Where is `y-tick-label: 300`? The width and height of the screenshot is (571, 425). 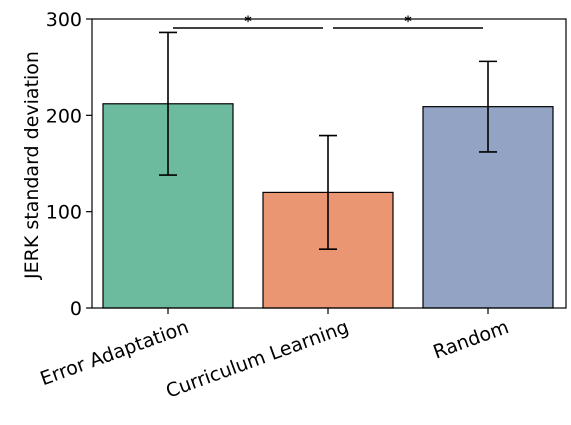
y-tick-label: 300 is located at coordinates (64, 20).